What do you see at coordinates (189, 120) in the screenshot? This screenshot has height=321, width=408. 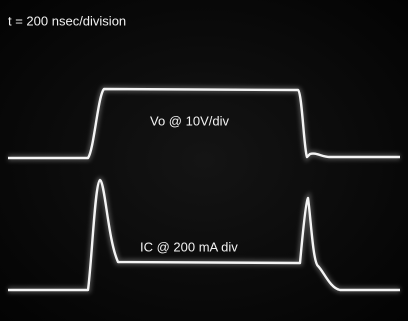 I see `vo-label: Vo @ 10V/div` at bounding box center [189, 120].